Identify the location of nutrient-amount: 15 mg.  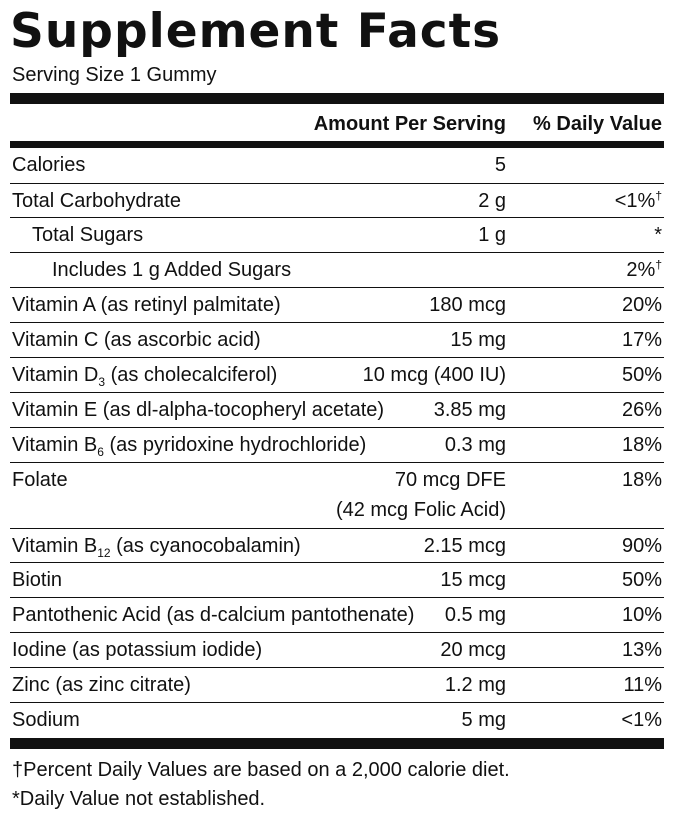
(478, 340).